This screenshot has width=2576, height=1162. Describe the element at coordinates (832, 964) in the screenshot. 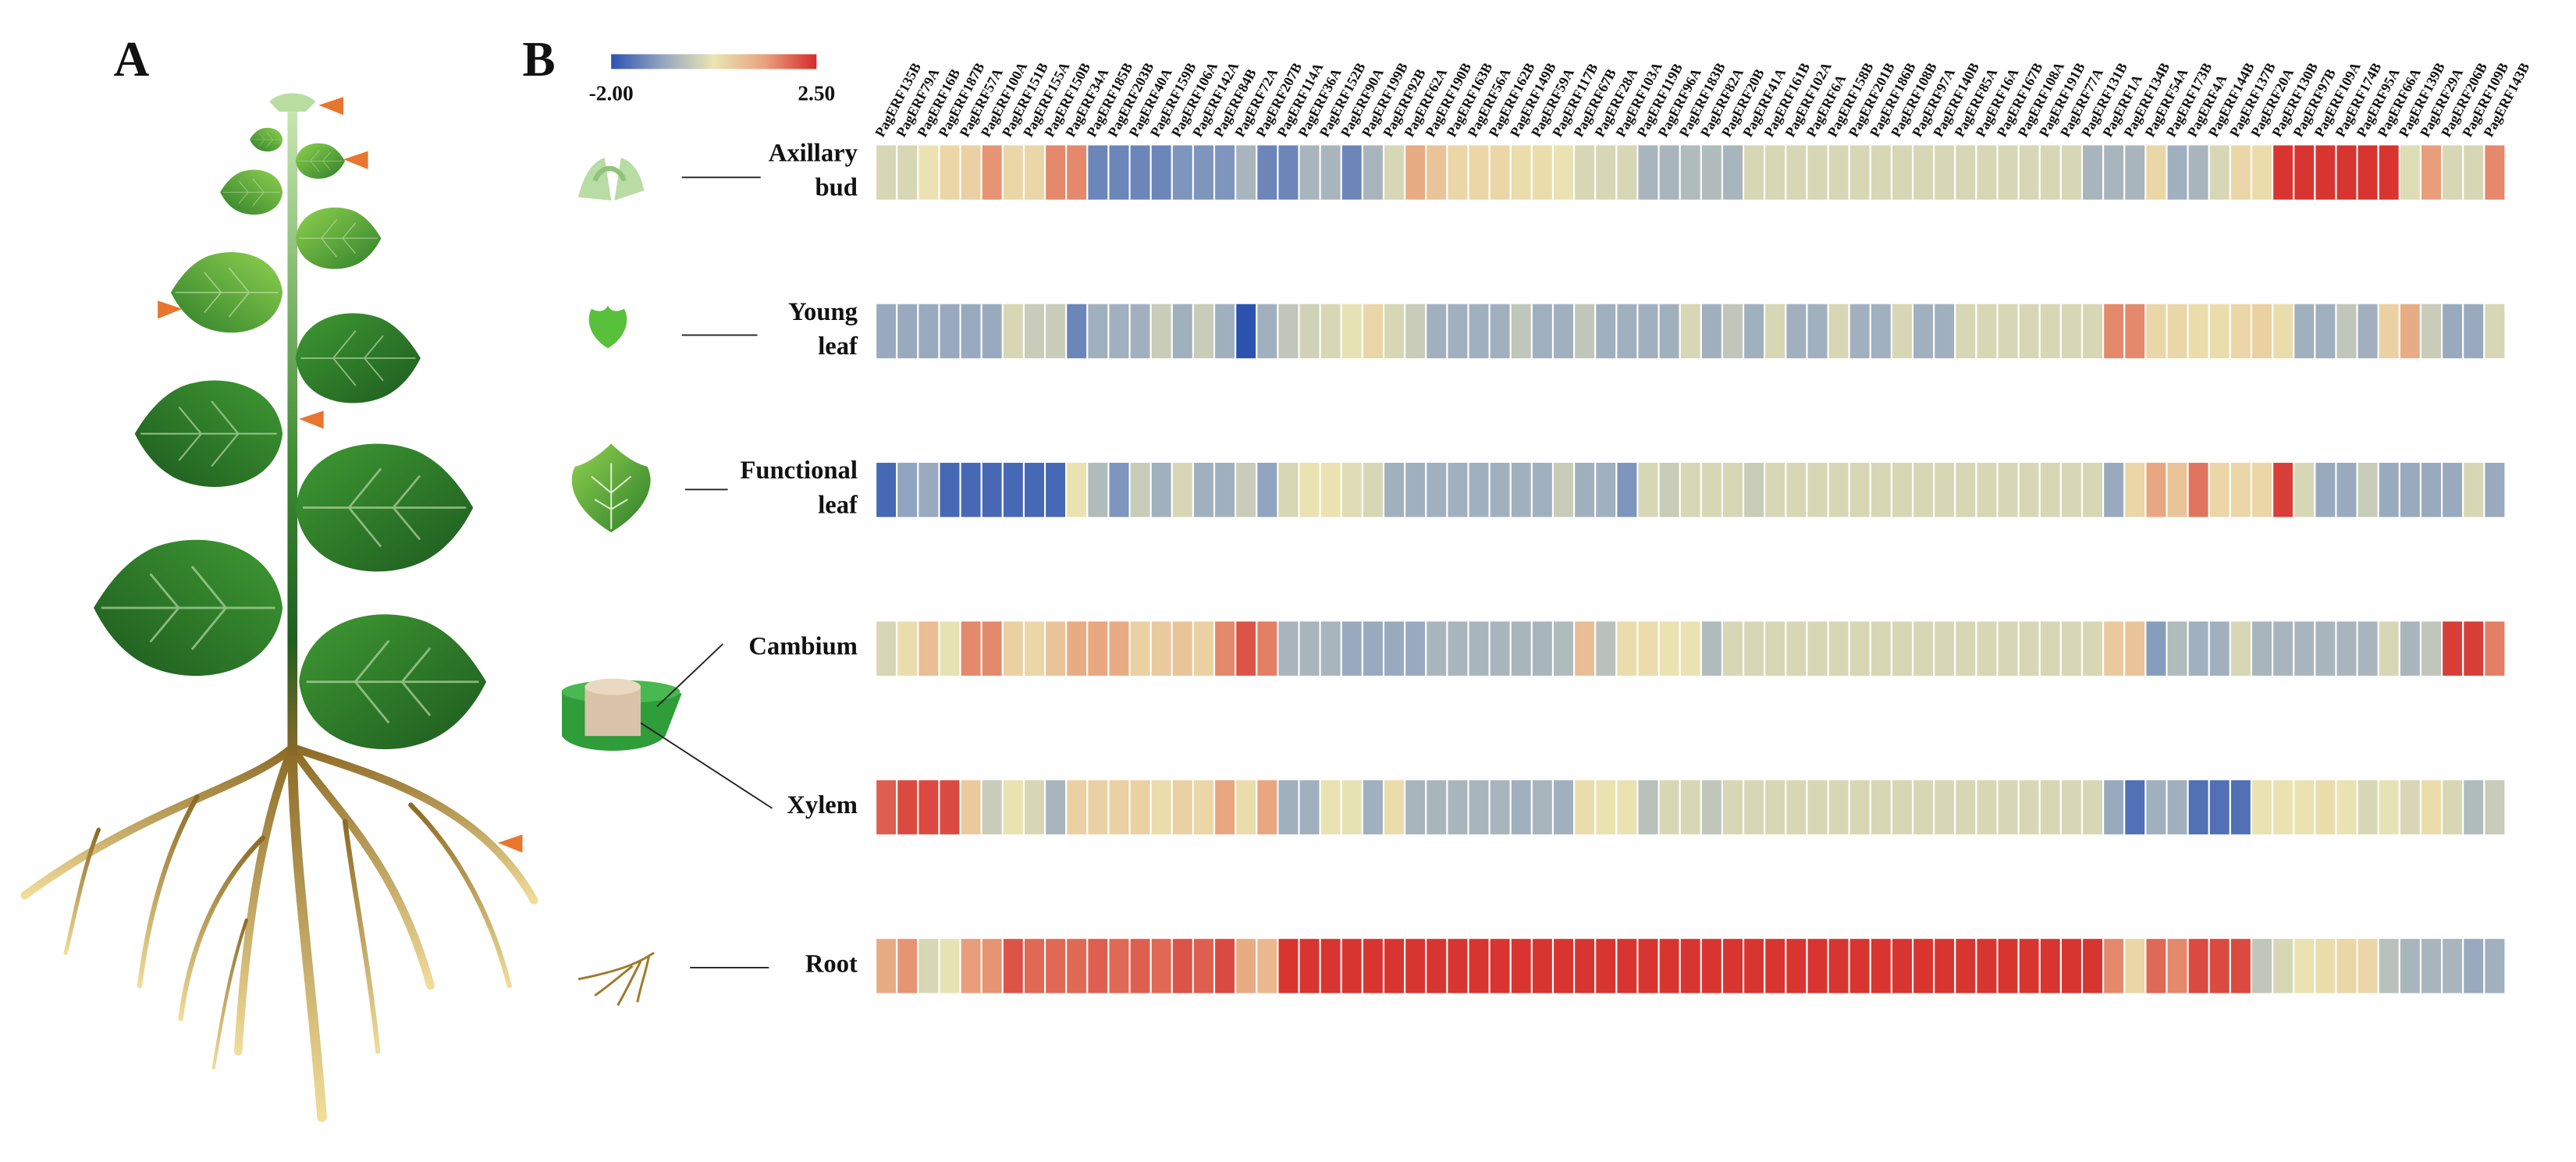

I see `row-label: Root` at that location.